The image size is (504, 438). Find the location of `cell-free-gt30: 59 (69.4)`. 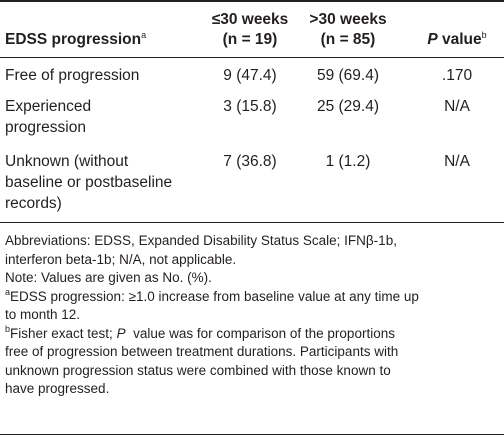

cell-free-gt30: 59 (69.4) is located at coordinates (348, 75).